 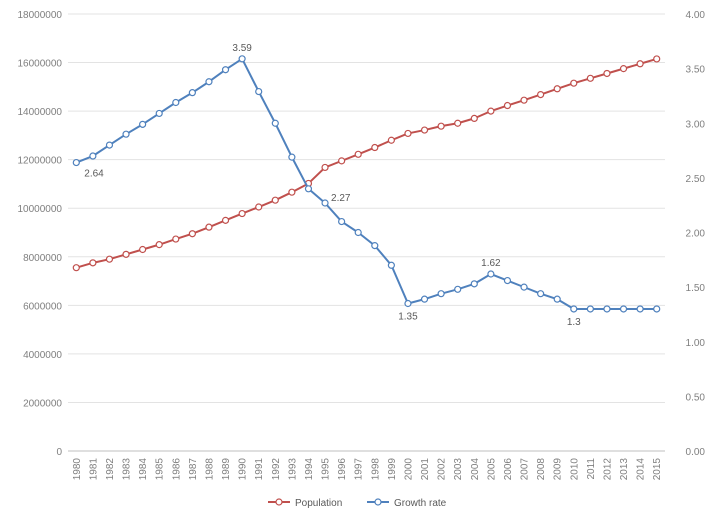 I want to click on x-axis-tick-label: 2007, so click(x=525, y=469).